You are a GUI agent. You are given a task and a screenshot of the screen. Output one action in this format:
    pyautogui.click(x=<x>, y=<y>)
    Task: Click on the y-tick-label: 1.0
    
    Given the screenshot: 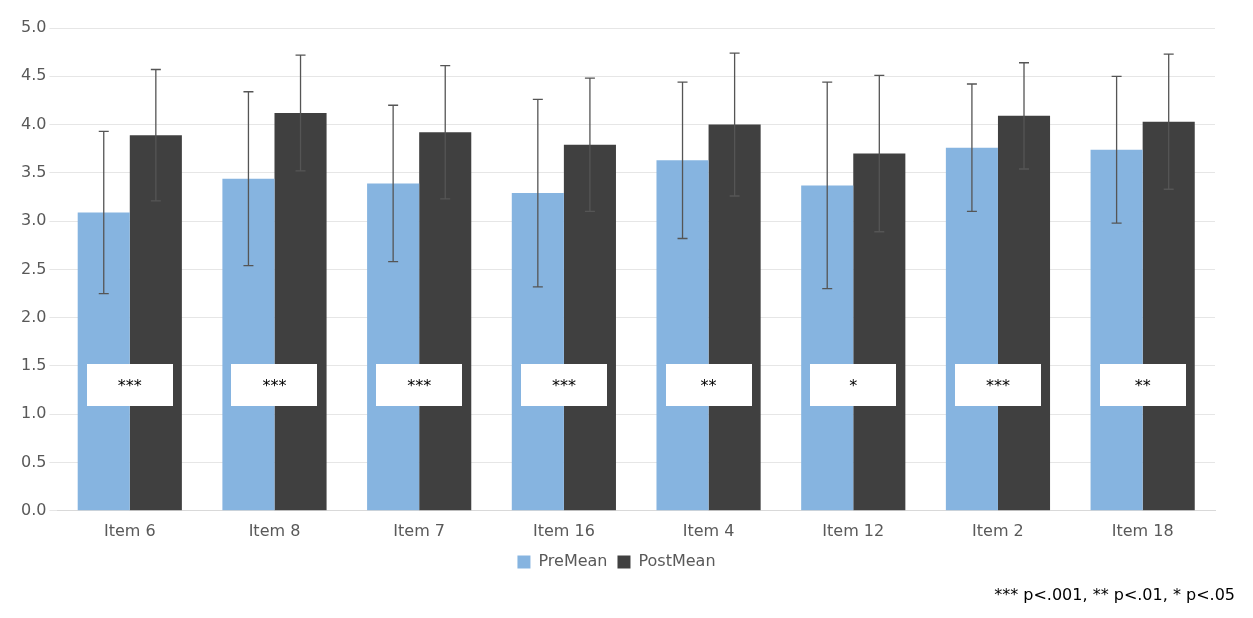 What is the action you would take?
    pyautogui.click(x=33, y=413)
    